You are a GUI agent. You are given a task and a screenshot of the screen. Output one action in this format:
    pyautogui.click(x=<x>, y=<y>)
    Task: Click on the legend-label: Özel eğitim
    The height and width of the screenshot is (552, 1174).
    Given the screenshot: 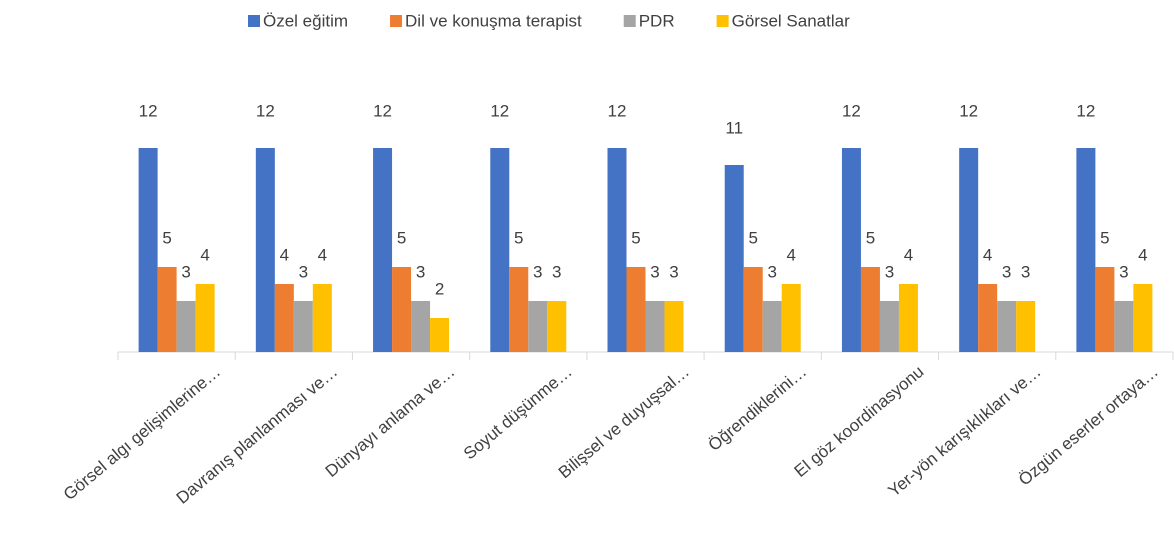 What is the action you would take?
    pyautogui.click(x=305, y=20)
    